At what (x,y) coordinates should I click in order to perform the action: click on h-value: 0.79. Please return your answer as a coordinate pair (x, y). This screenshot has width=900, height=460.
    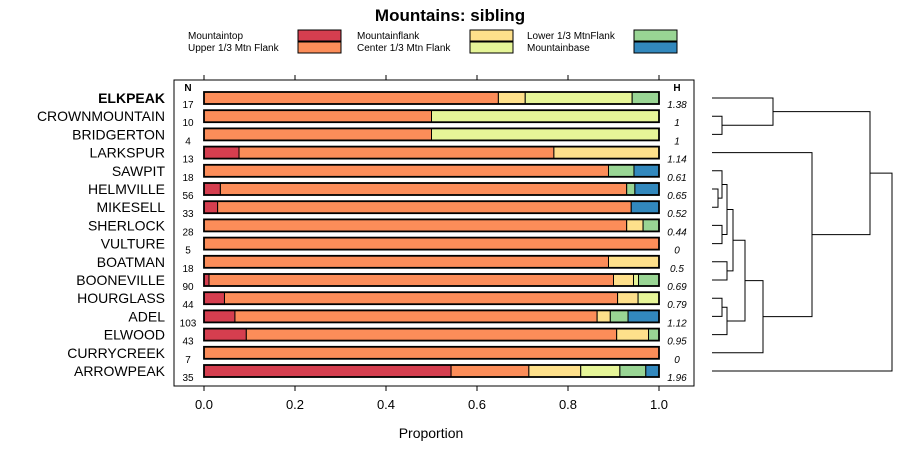
    Looking at the image, I should click on (677, 305).